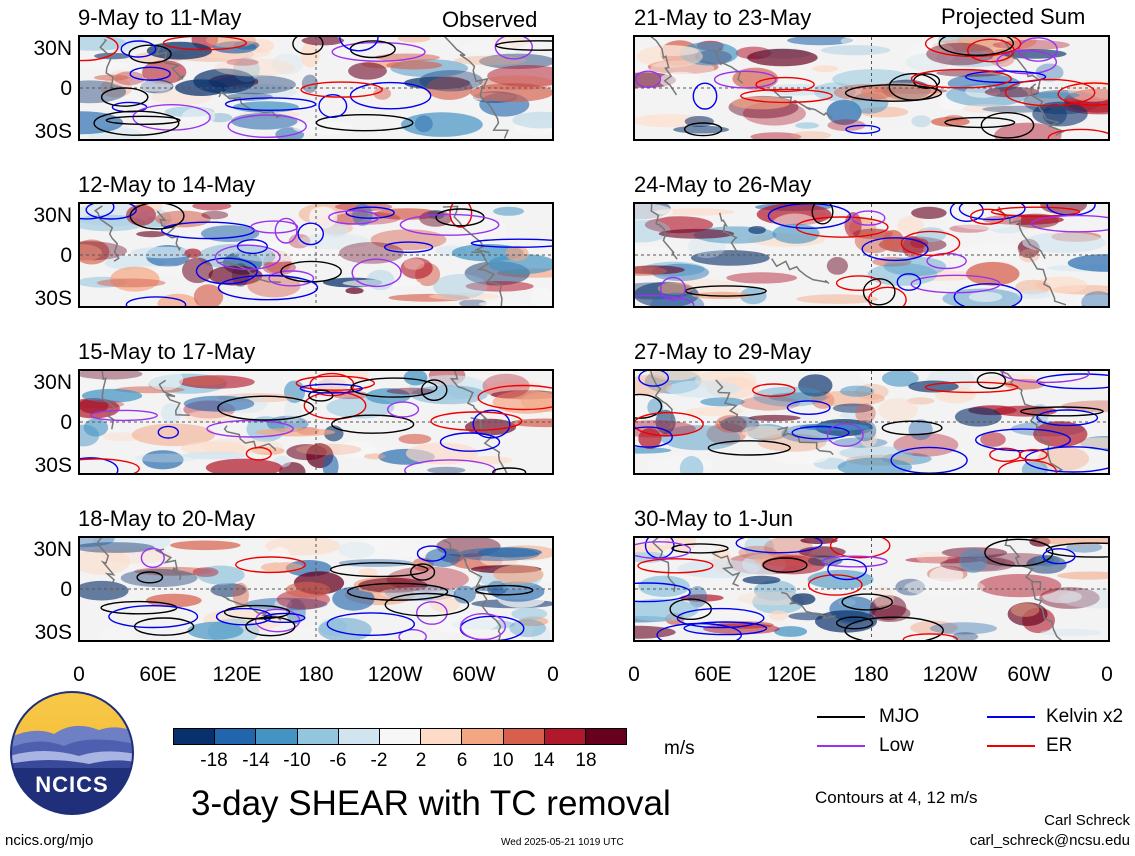  What do you see at coordinates (679, 748) in the screenshot?
I see `colorbar-units: m/s` at bounding box center [679, 748].